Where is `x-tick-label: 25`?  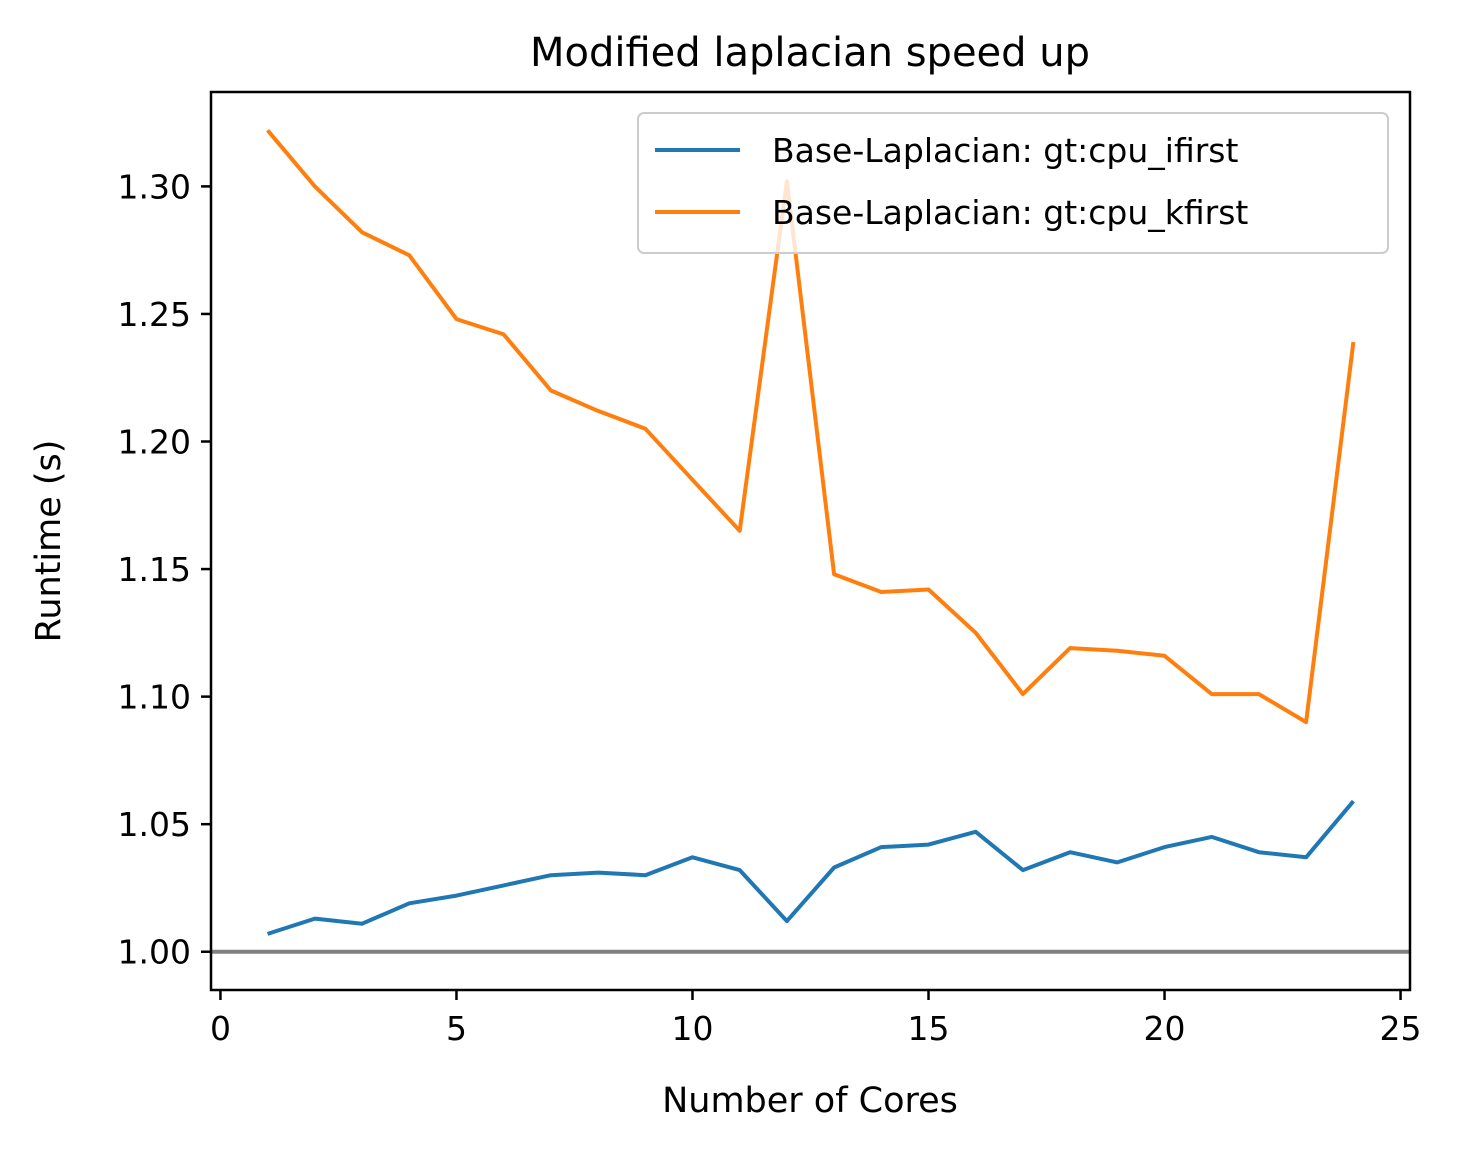
x-tick-label: 25 is located at coordinates (1401, 1028).